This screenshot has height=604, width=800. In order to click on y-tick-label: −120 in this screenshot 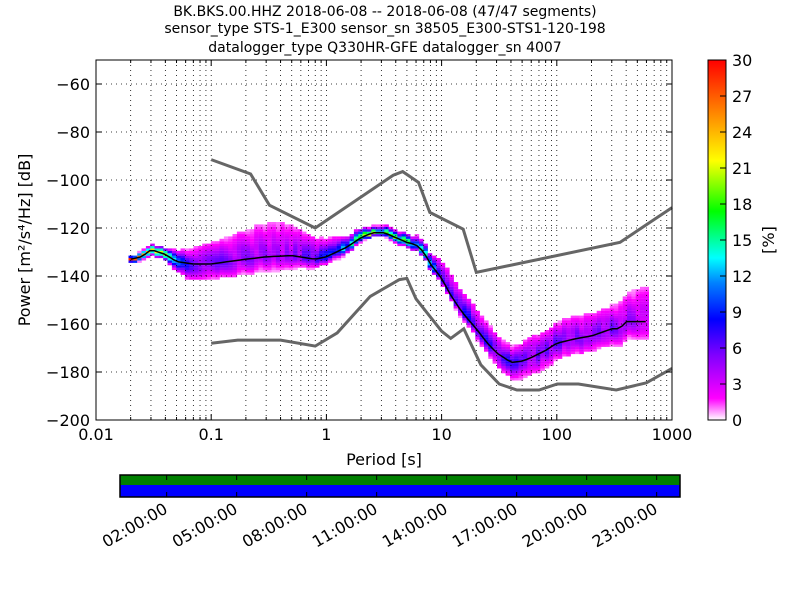, I will do `click(68, 228)`.